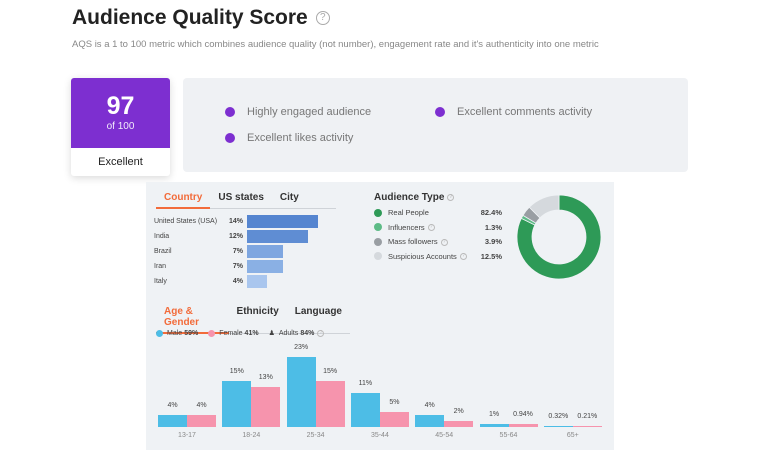  Describe the element at coordinates (162, 236) in the screenshot. I see `country-name: India` at that location.